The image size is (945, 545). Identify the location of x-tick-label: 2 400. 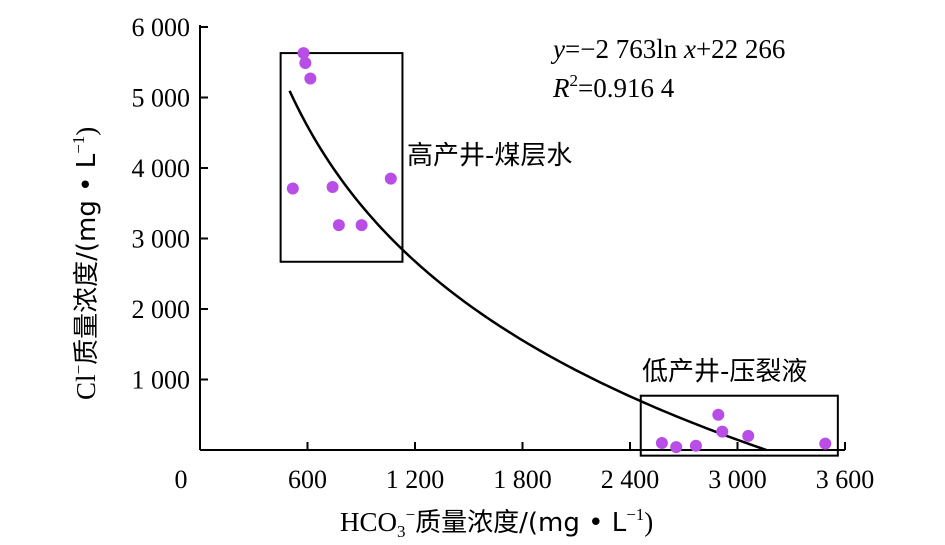
(630, 479).